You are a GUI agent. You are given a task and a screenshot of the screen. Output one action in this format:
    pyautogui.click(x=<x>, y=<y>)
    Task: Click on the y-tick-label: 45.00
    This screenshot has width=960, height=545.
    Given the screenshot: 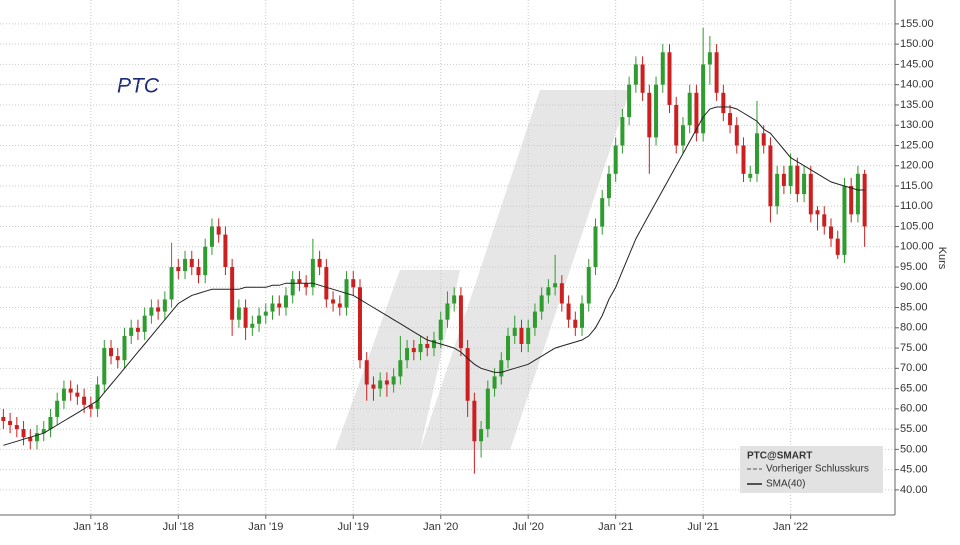 What is the action you would take?
    pyautogui.click(x=914, y=470)
    